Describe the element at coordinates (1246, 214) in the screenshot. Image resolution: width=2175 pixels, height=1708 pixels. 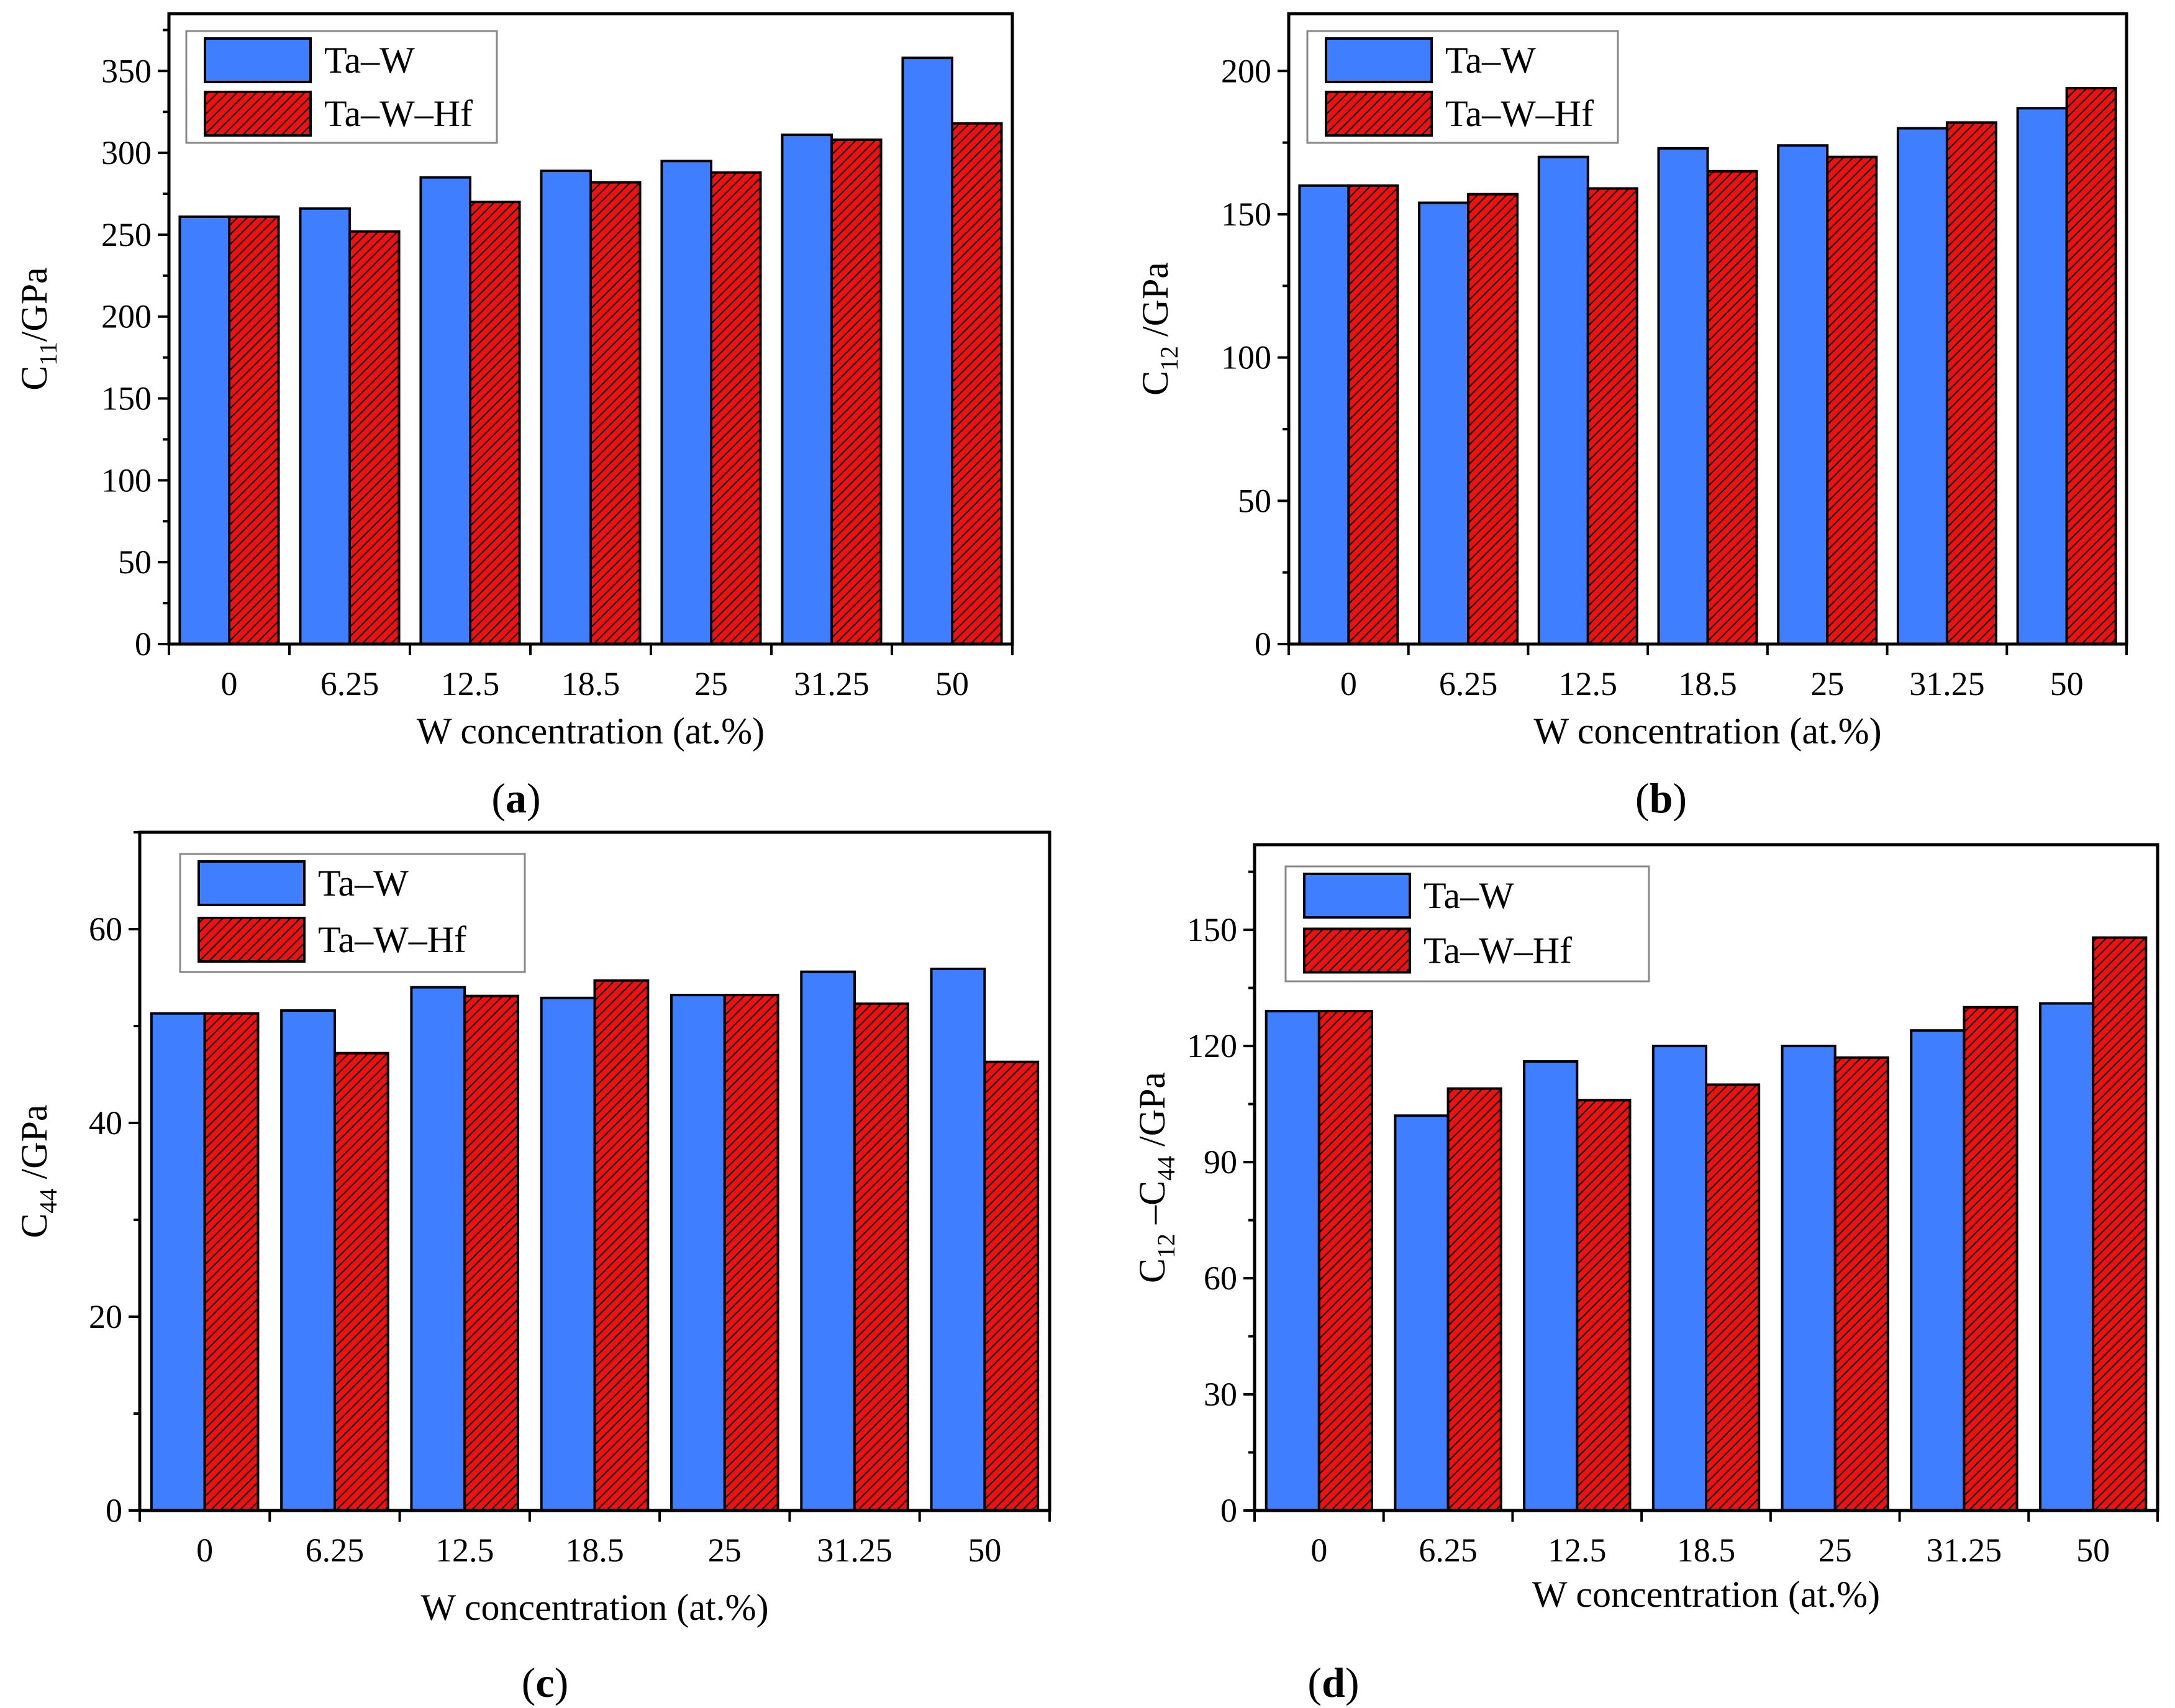
I see `y-tick-label: 150` at that location.